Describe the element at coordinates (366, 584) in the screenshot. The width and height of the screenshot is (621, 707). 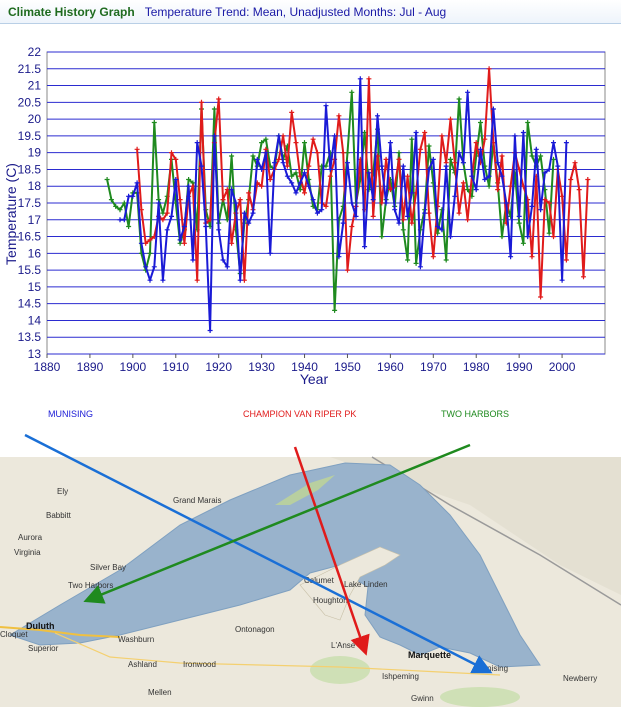
I see `city-label: Lake Linden` at that location.